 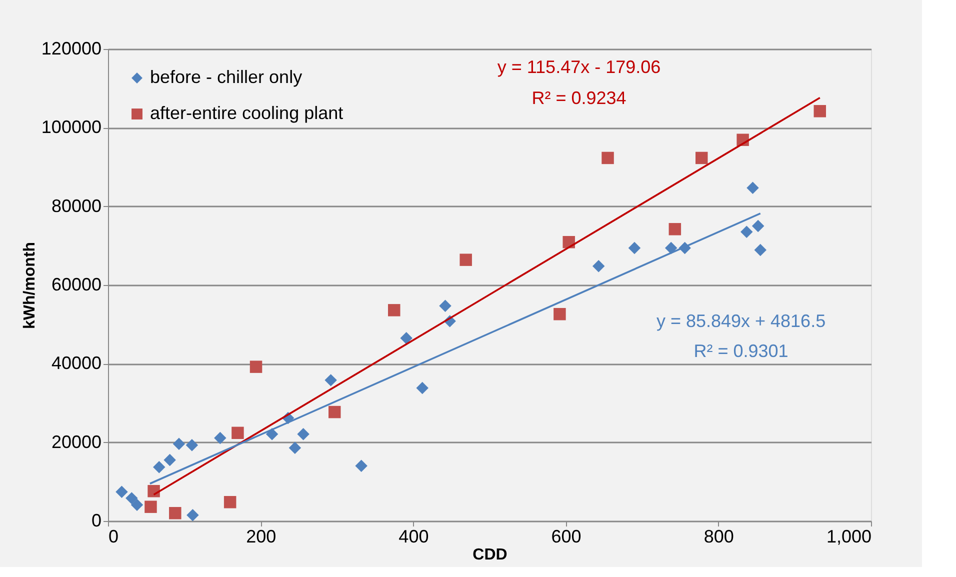 I want to click on x-axis-title: CDD, so click(x=490, y=555).